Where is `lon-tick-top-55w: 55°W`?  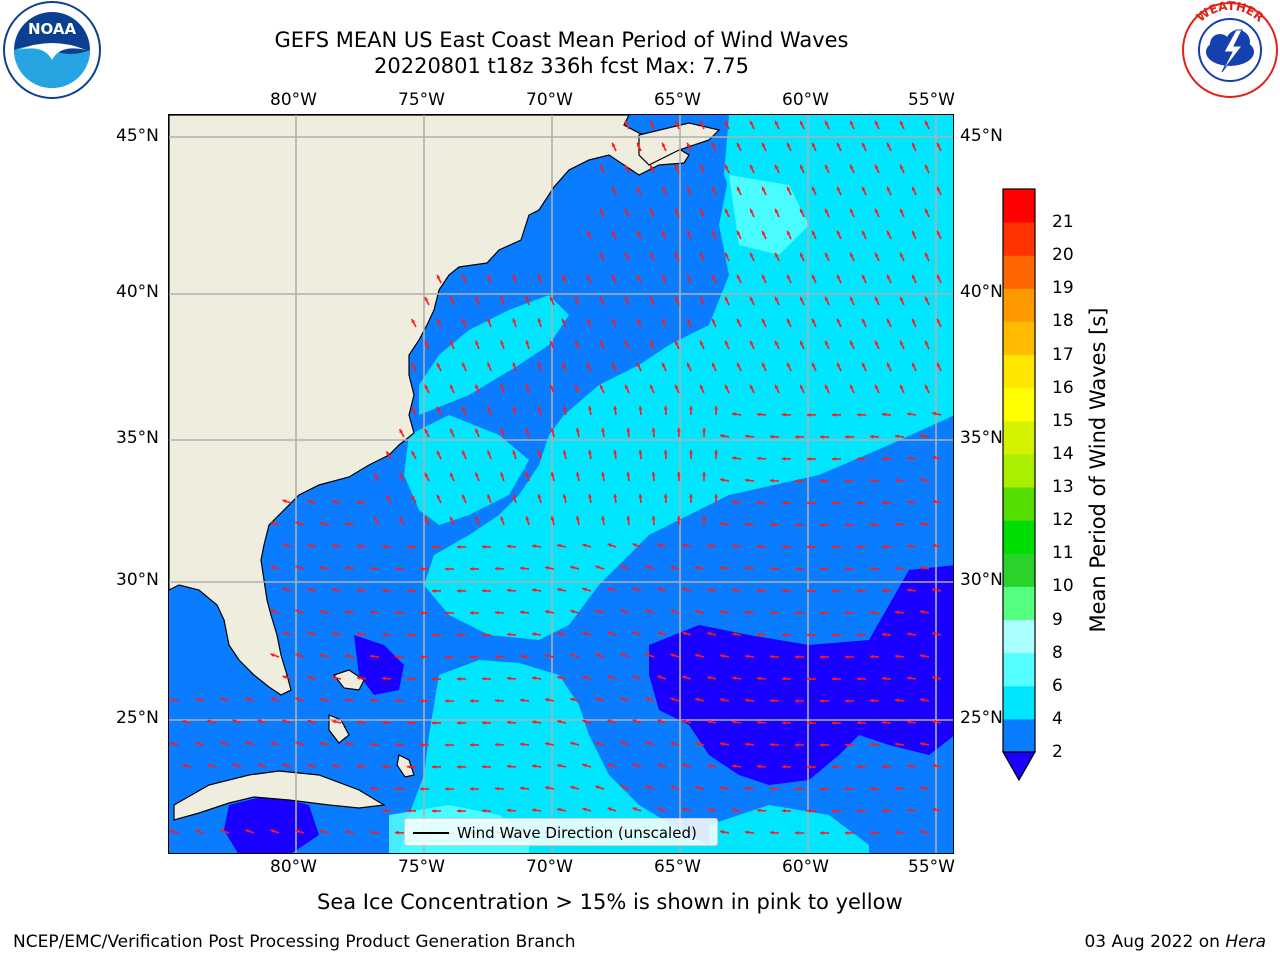
lon-tick-top-55w: 55°W is located at coordinates (931, 100).